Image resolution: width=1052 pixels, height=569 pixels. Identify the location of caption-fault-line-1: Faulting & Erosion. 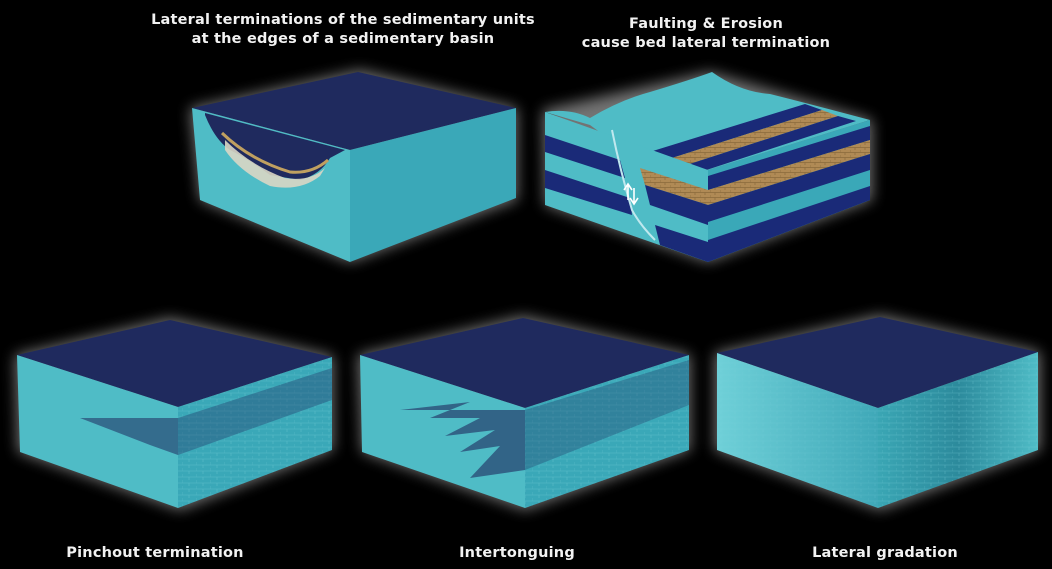
(706, 24).